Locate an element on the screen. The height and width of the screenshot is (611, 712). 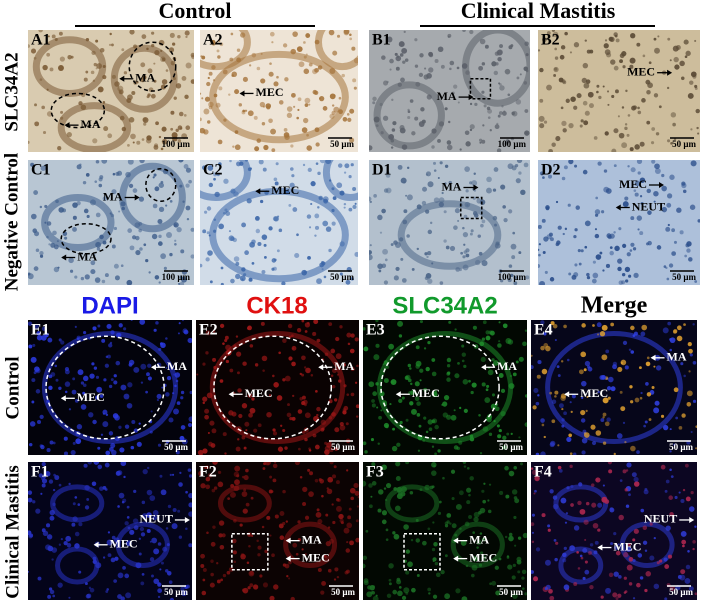
channel-header: Merge is located at coordinates (614, 306).